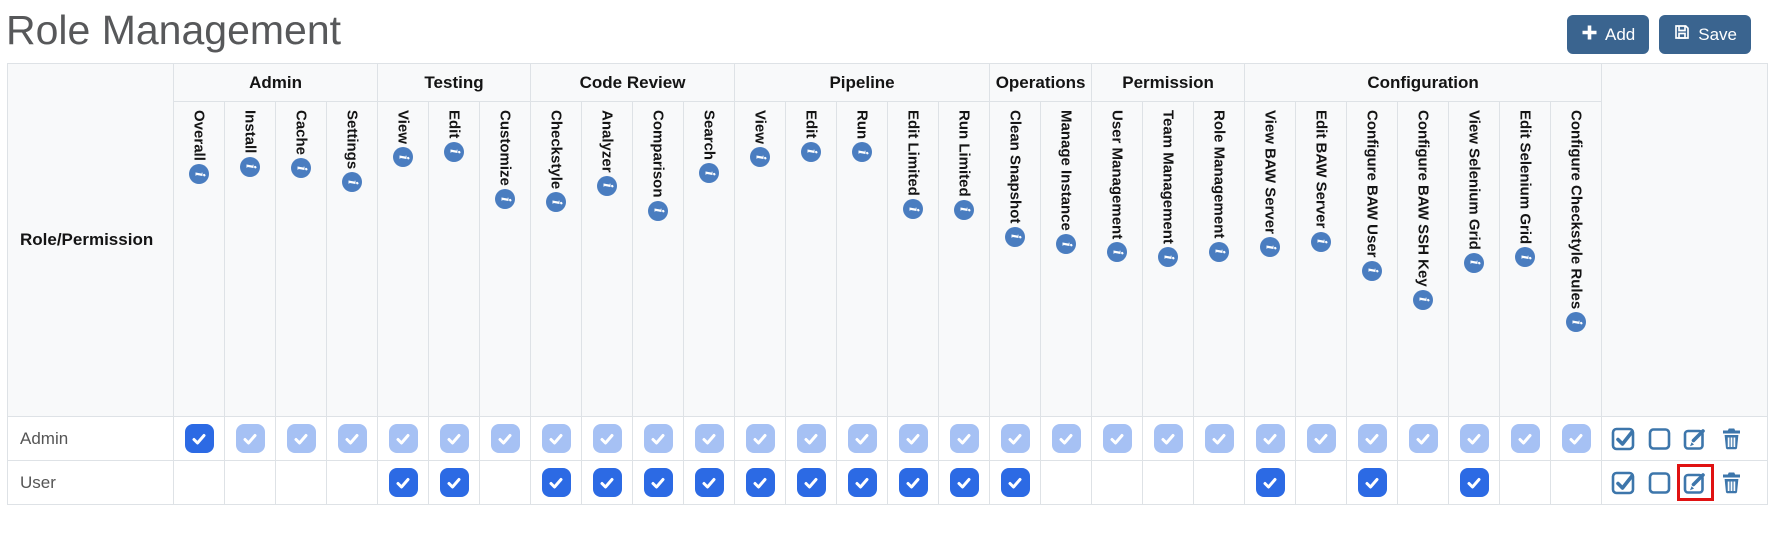 This screenshot has width=1773, height=540. I want to click on save-button: Save, so click(1705, 35).